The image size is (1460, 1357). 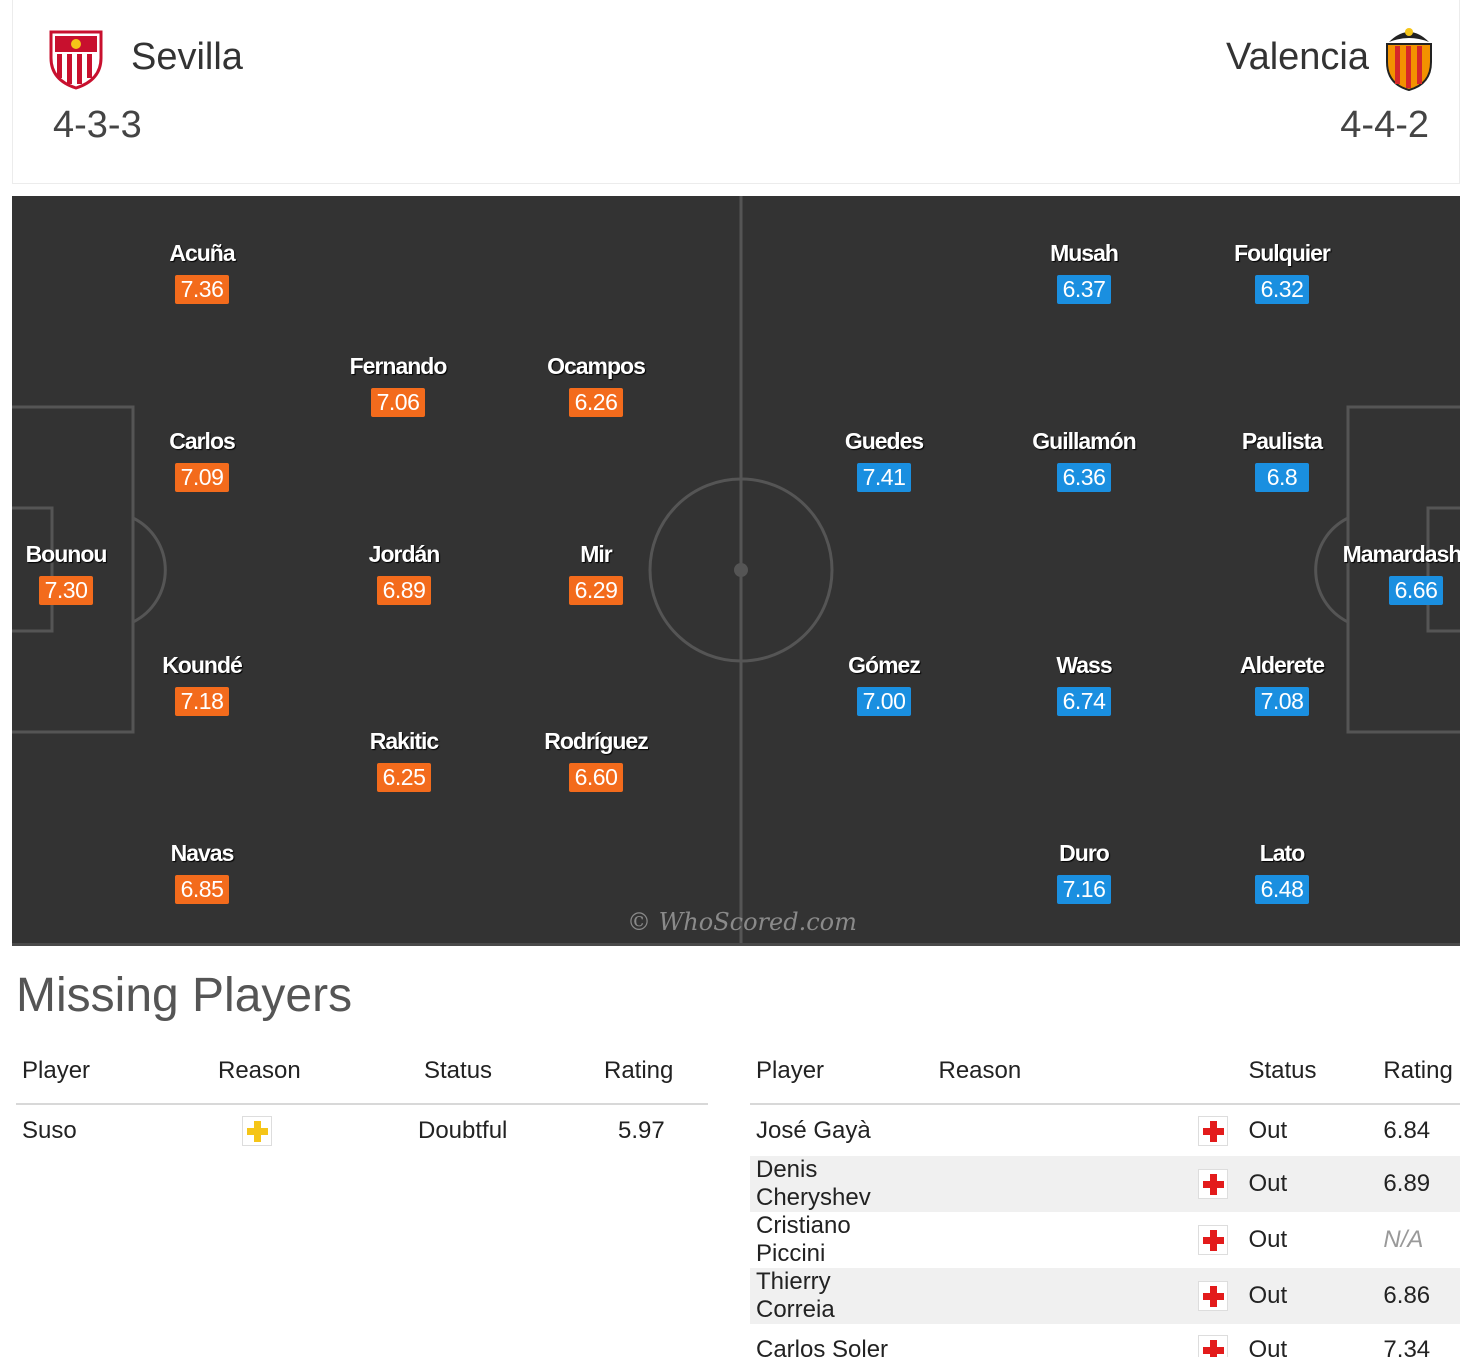 What do you see at coordinates (1084, 272) in the screenshot?
I see `away-player: Musah 6.37` at bounding box center [1084, 272].